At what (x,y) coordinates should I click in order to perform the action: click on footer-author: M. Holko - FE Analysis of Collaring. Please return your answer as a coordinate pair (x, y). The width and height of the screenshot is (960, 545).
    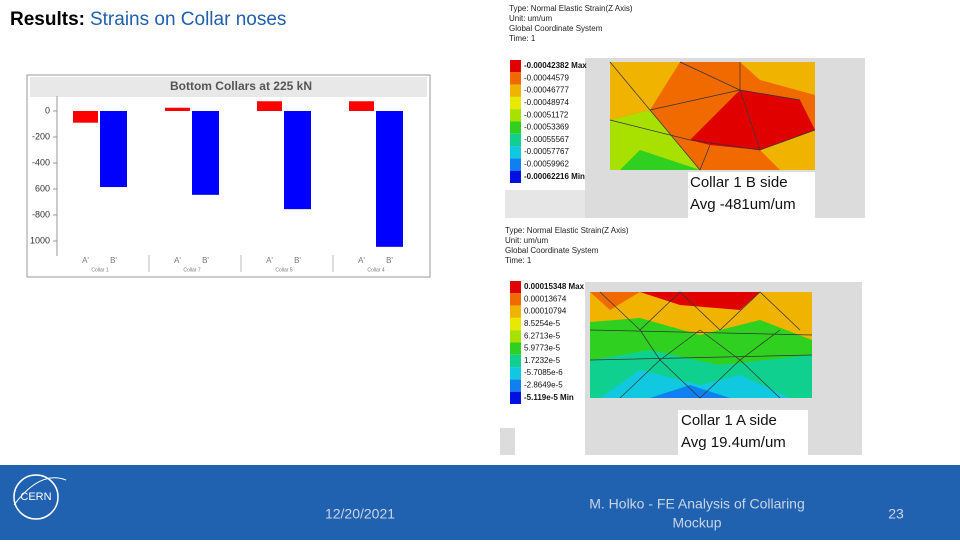
    Looking at the image, I should click on (697, 504).